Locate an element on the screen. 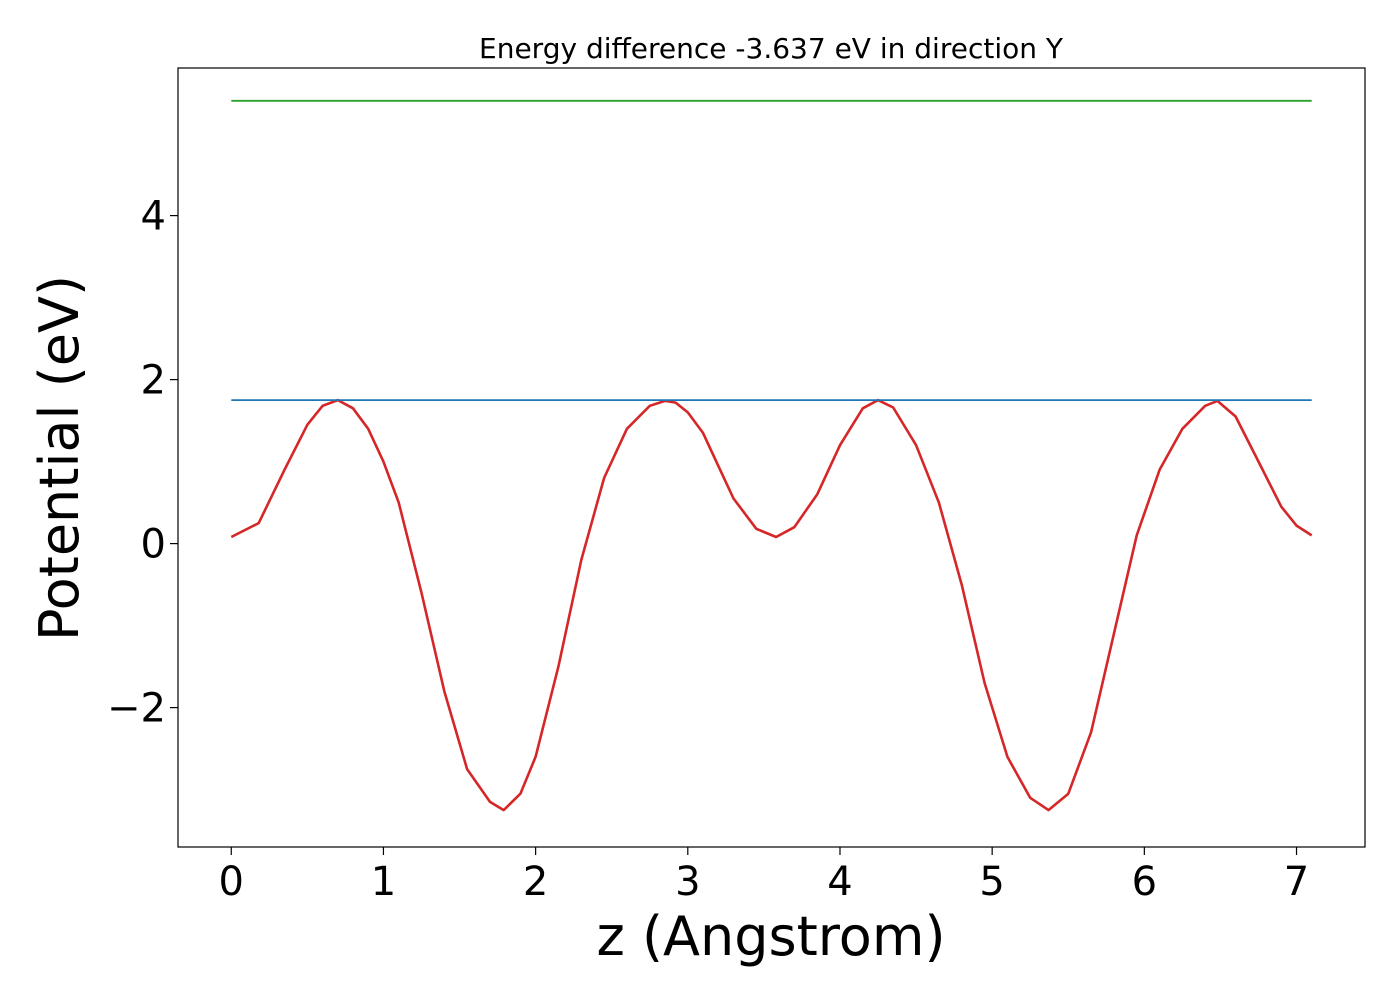 This screenshot has height=1000, width=1400. x-tick-label: 2 is located at coordinates (535, 882).